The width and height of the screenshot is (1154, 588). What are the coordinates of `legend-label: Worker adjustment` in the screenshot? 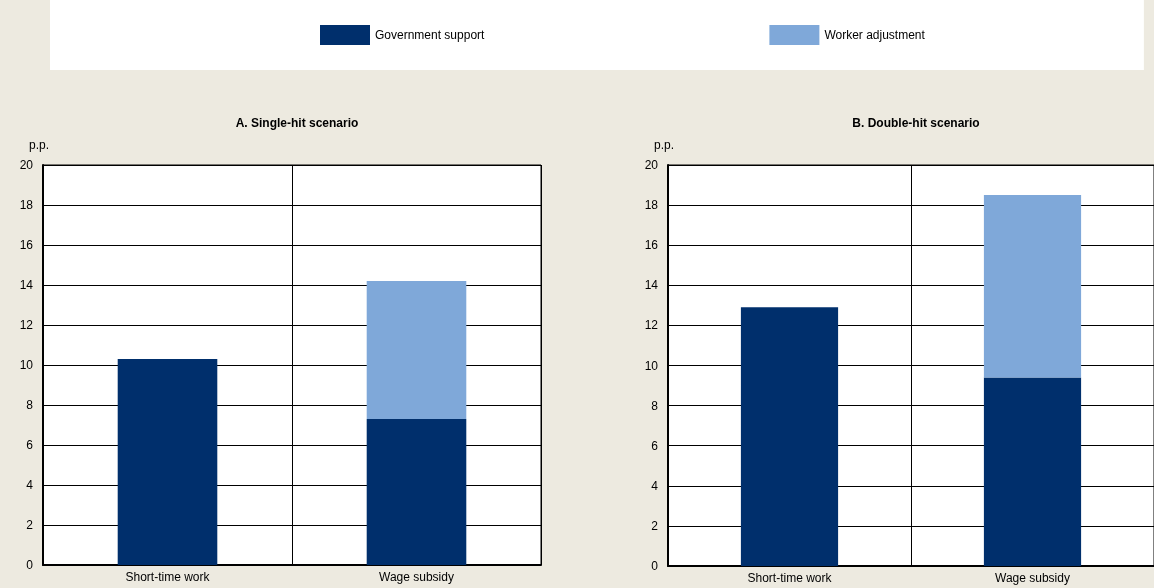 It's located at (875, 35).